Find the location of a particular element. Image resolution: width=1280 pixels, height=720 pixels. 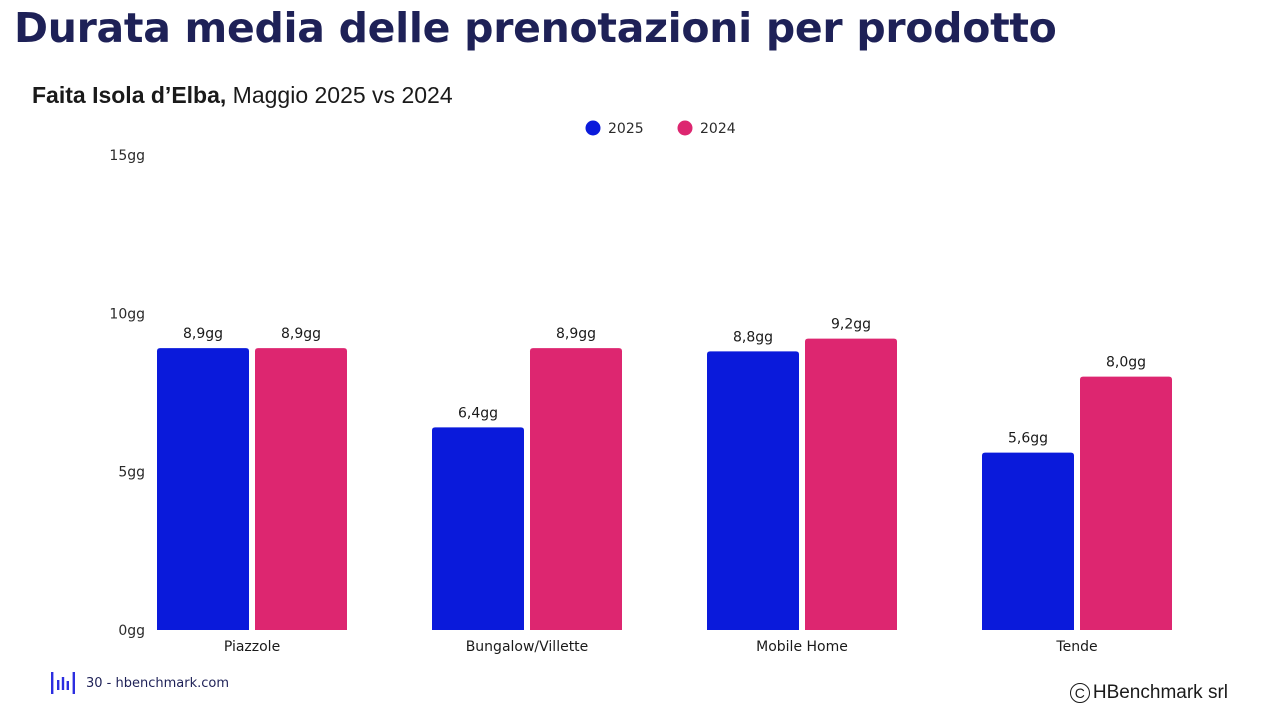

data-label: 5,6gg is located at coordinates (1028, 439).